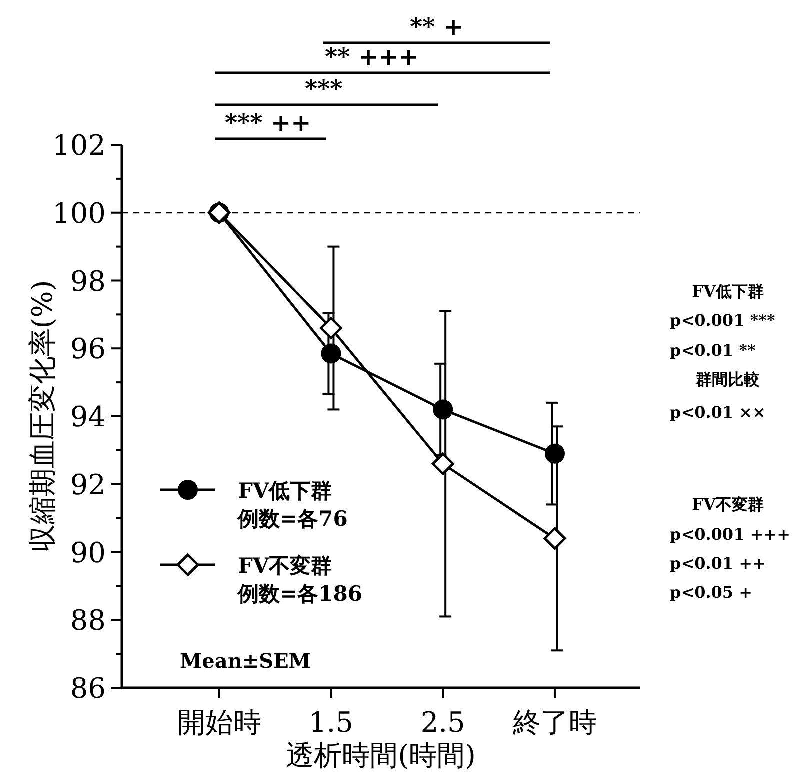 The image size is (812, 780). I want to click on y-tick-label: 88, so click(88, 621).